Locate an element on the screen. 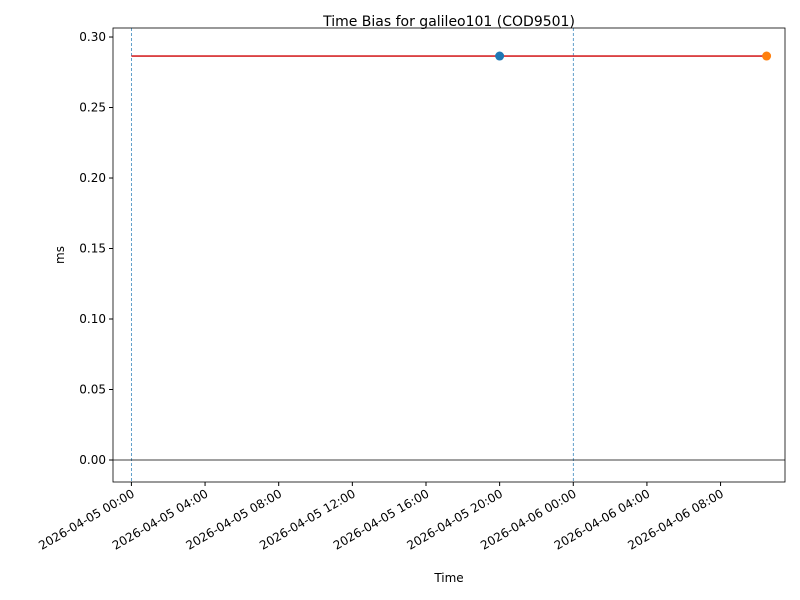 The height and width of the screenshot is (600, 800). y-tick-label: 0.10 is located at coordinates (92, 319).